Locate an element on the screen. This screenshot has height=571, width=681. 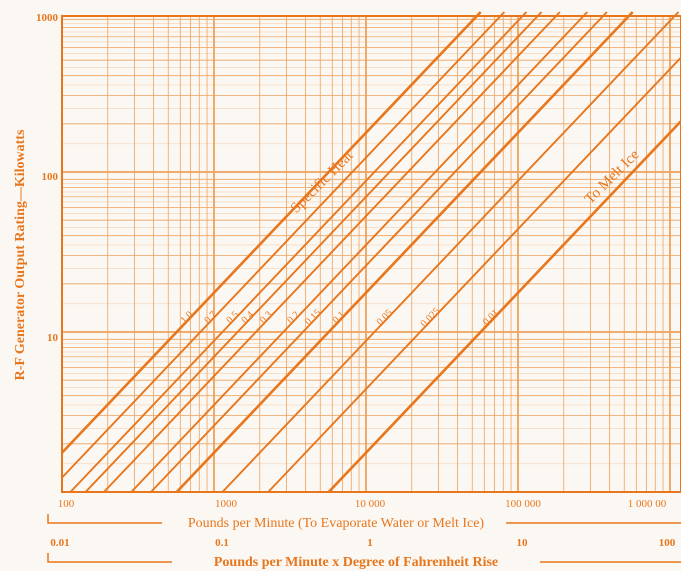
pounds-tick-label: 10 is located at coordinates (523, 543).